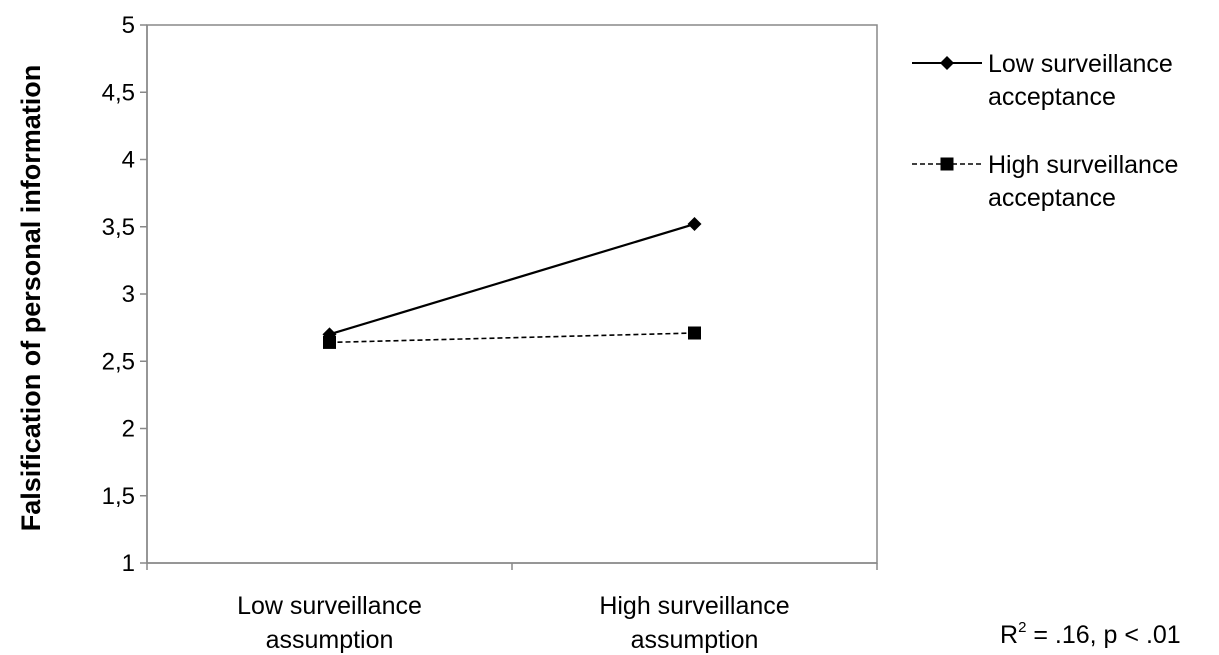  Describe the element at coordinates (1083, 181) in the screenshot. I see `legend-label-2: High surveillance acceptance` at that location.